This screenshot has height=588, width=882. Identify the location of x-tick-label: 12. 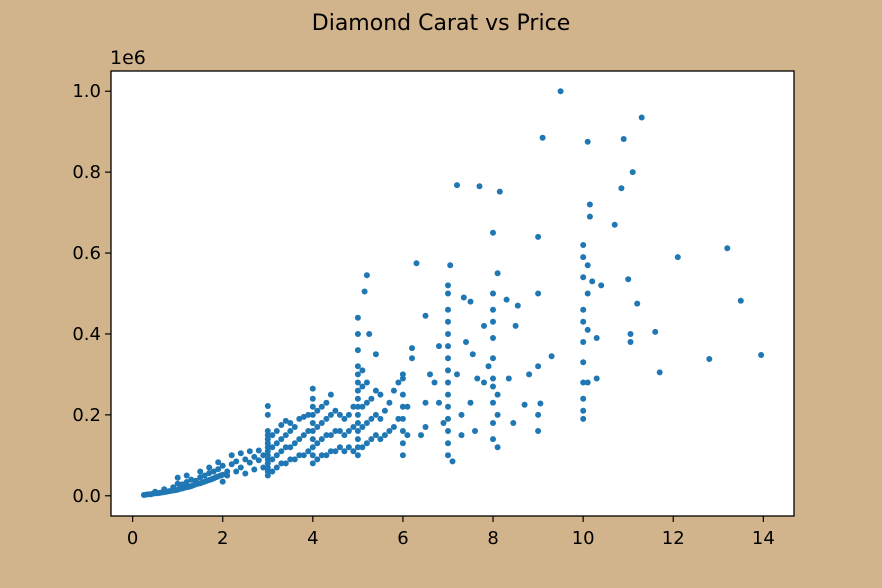
(673, 538).